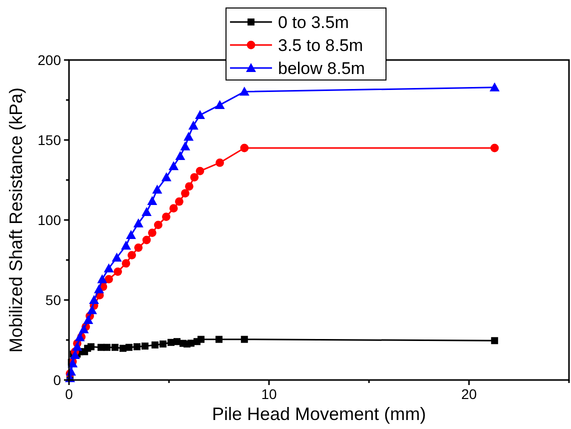 The image size is (571, 429). What do you see at coordinates (319, 414) in the screenshot?
I see `x-axis-title: Pile Head Movement (mm)` at bounding box center [319, 414].